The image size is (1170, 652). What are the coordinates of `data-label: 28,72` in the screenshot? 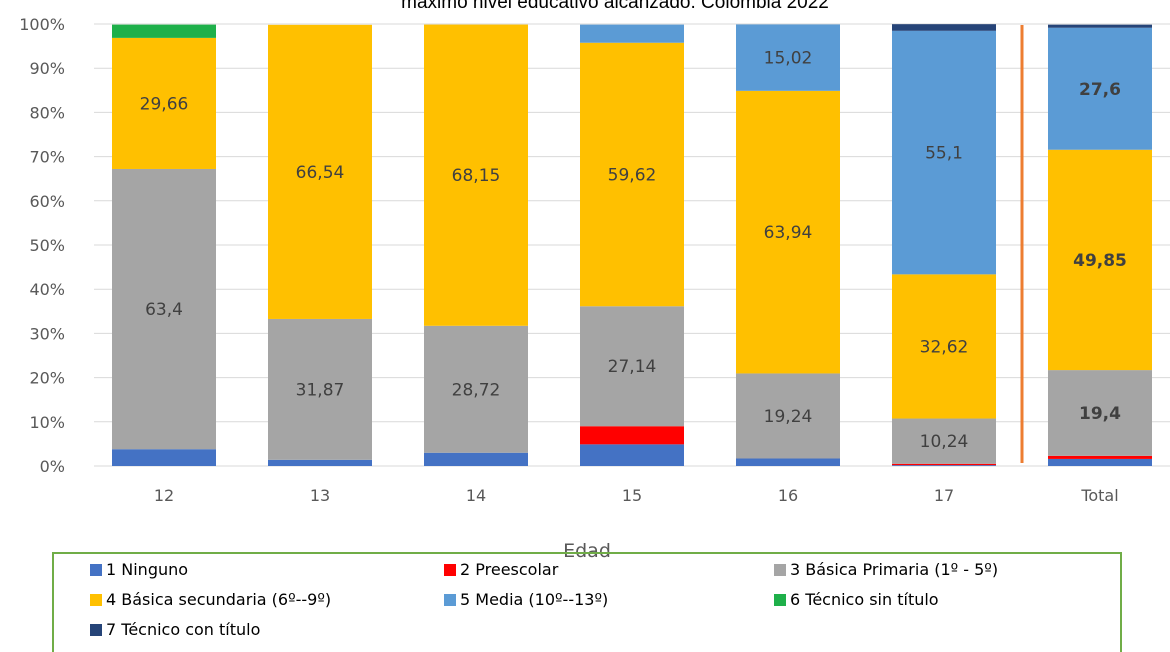 It's located at (476, 390).